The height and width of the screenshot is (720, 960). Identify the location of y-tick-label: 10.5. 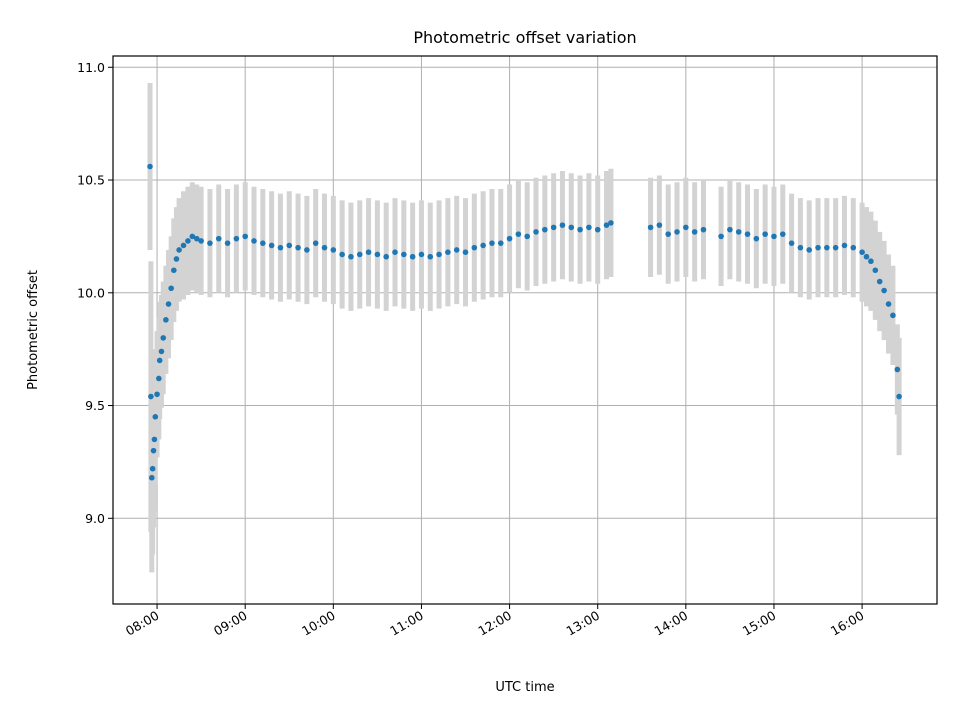
(91, 180).